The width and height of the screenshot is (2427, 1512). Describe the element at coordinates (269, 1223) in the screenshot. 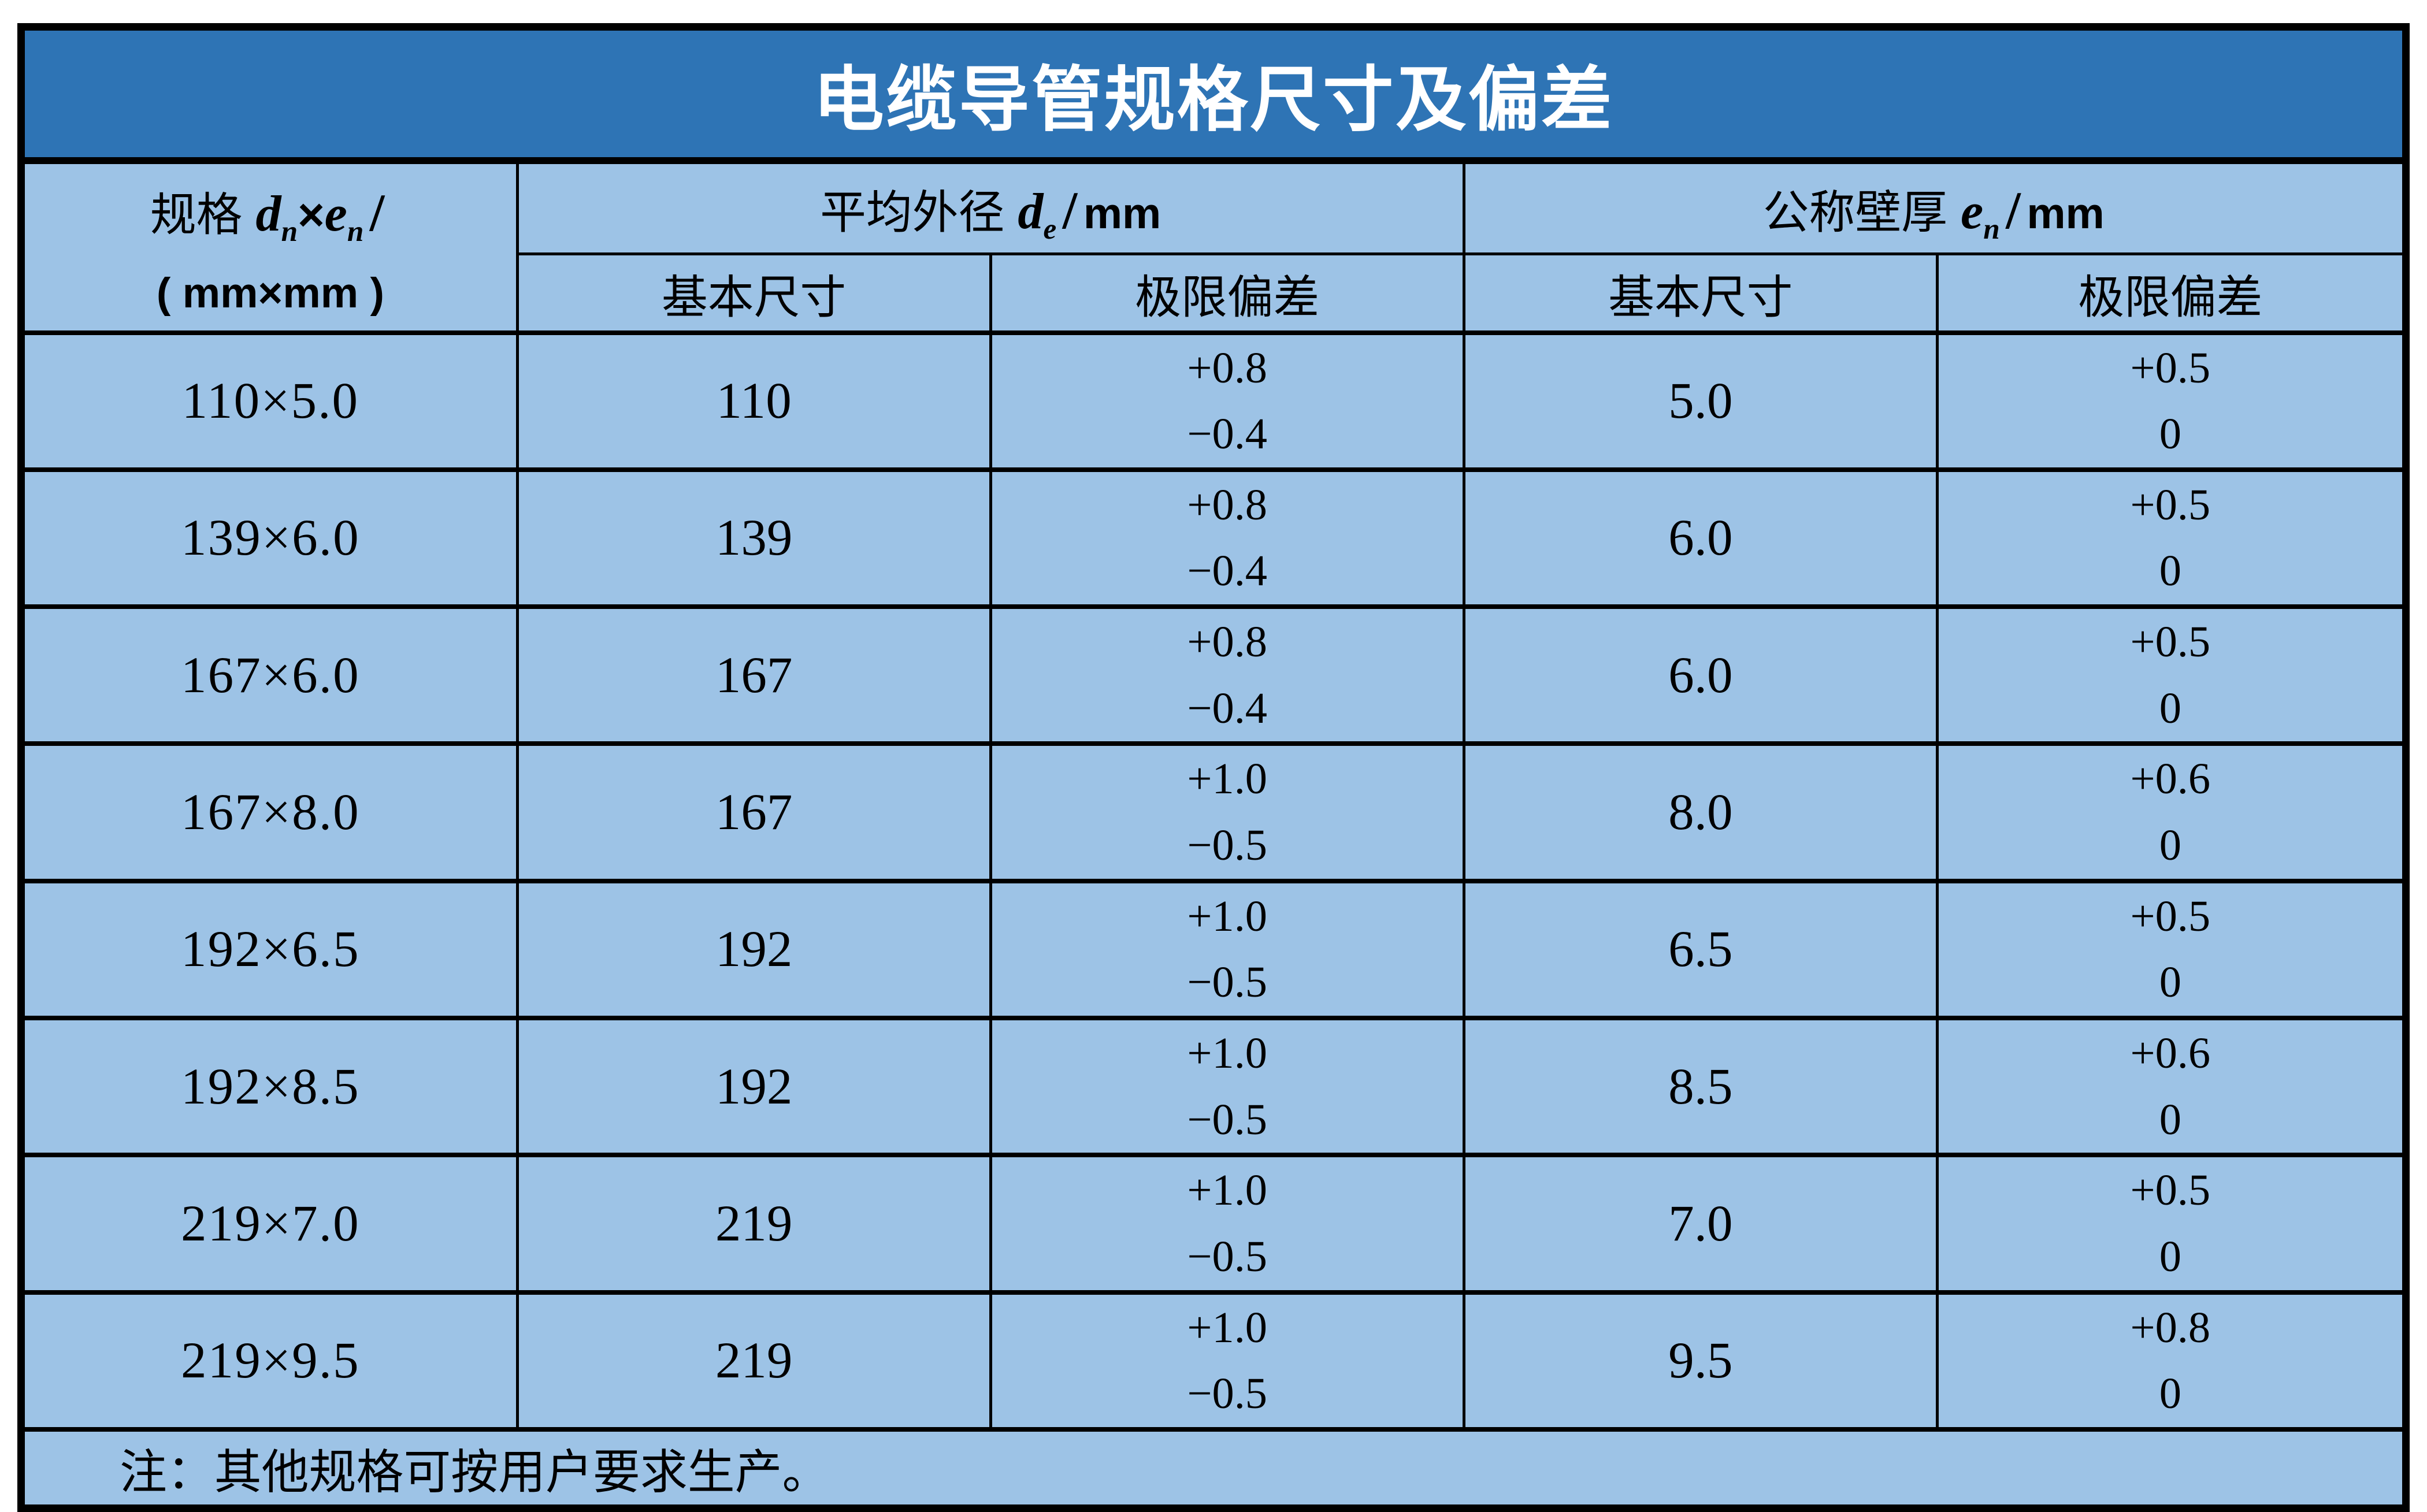

I see `spec-cell: 219×7.0` at that location.